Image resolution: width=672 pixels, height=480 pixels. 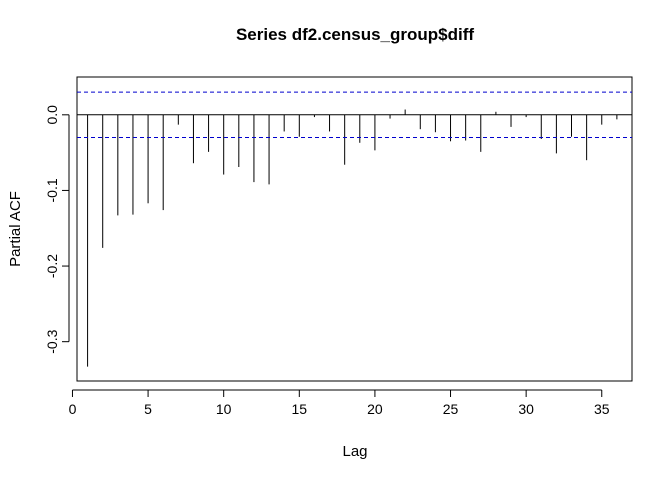 I want to click on x-tick-label: 35, so click(x=602, y=409).